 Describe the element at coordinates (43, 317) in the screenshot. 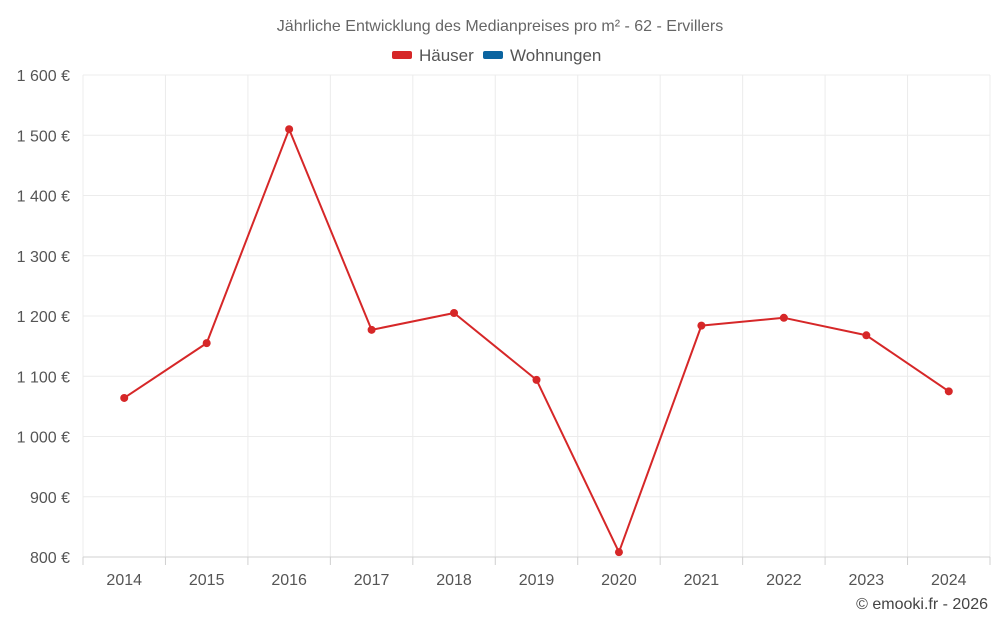

I see `y-tick-label: 1 200 €` at that location.